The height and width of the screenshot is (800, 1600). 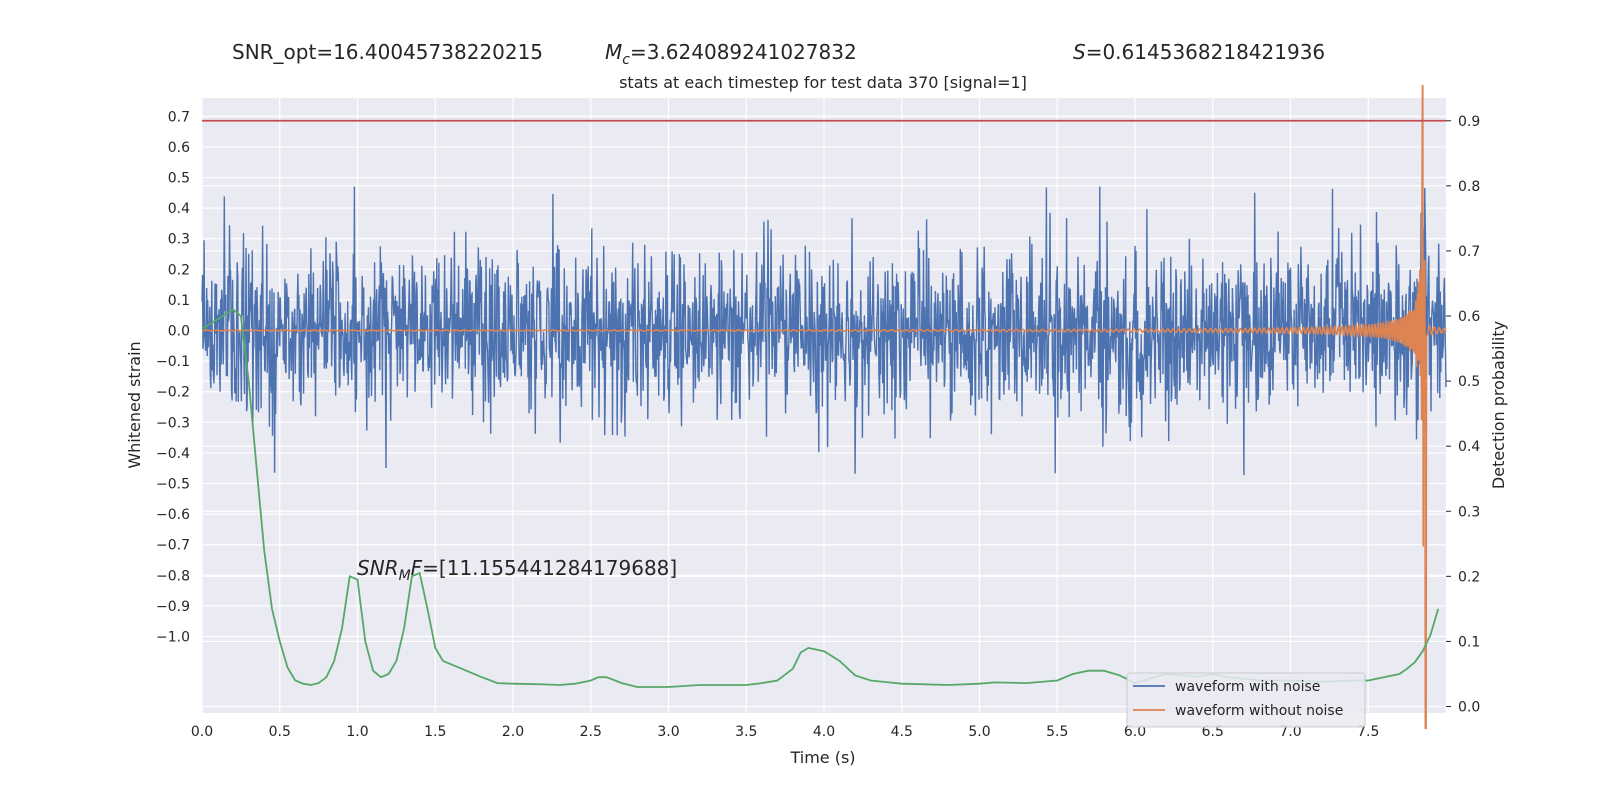 What do you see at coordinates (173, 576) in the screenshot?
I see `y-tick-label-left: −0.8` at bounding box center [173, 576].